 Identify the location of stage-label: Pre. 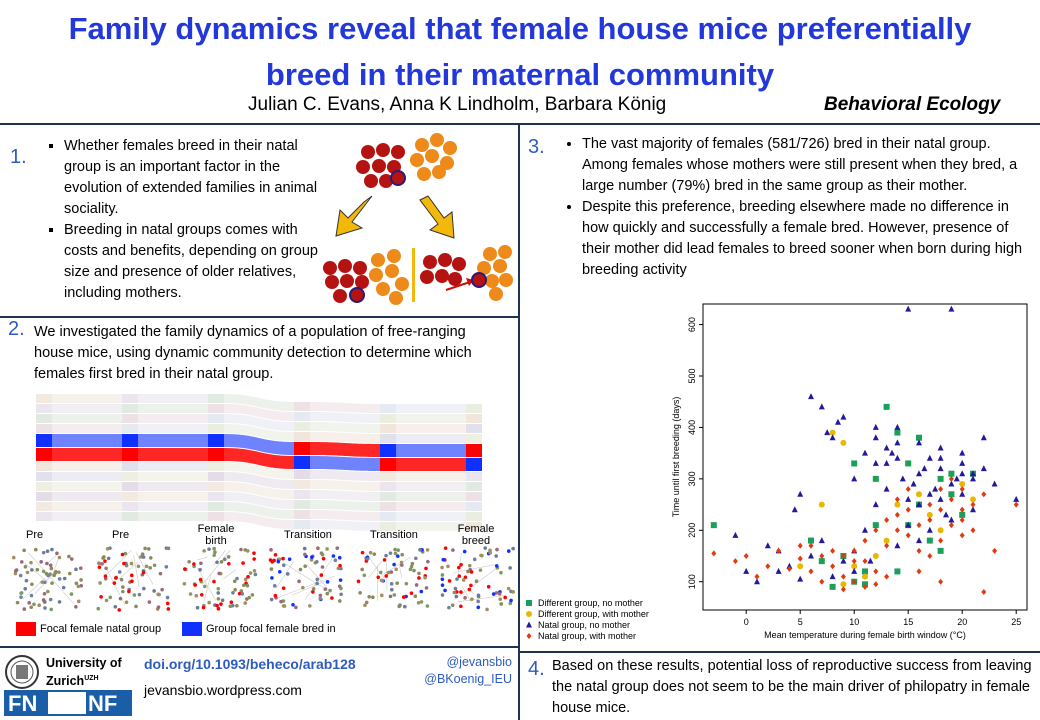
(121, 535).